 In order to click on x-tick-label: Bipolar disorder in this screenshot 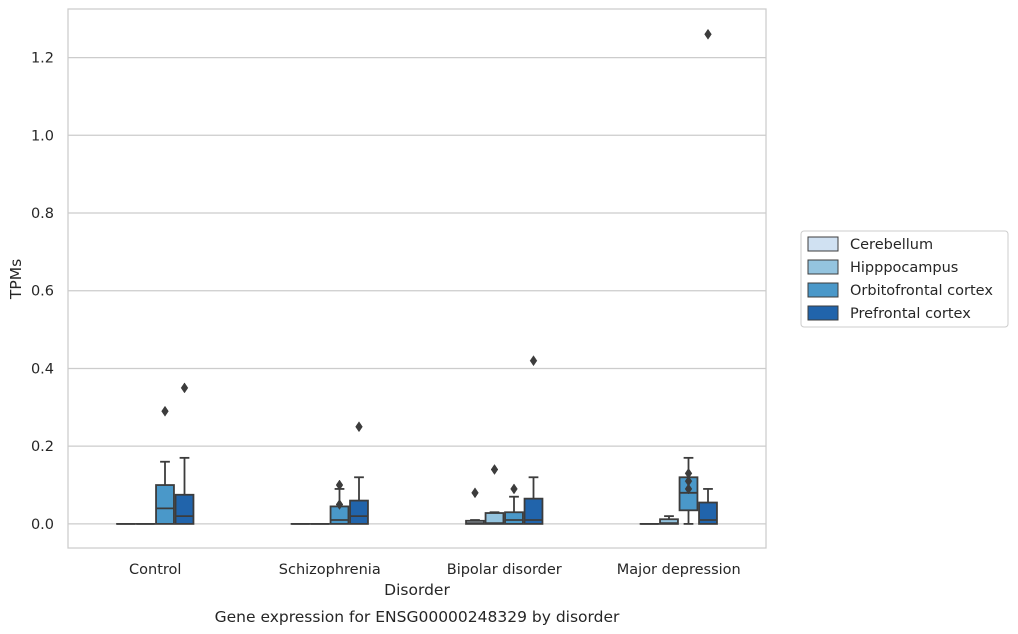, I will do `click(504, 570)`.